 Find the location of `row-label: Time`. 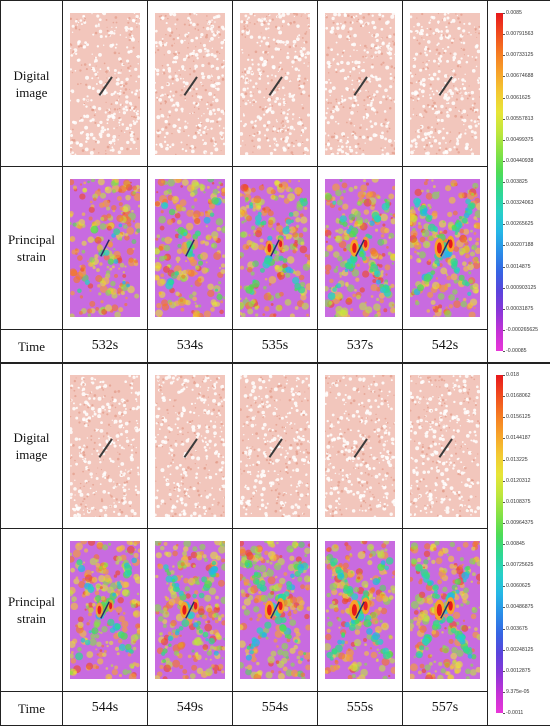

row-label: Time is located at coordinates (32, 708).